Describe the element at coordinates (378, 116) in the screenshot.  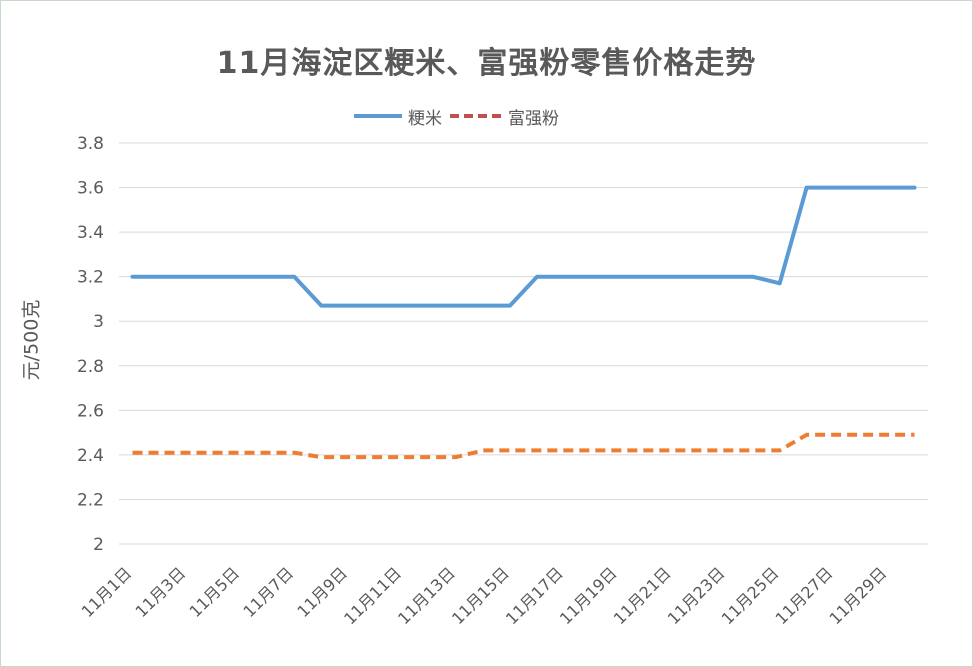
I see `legend-swatch-solid` at that location.